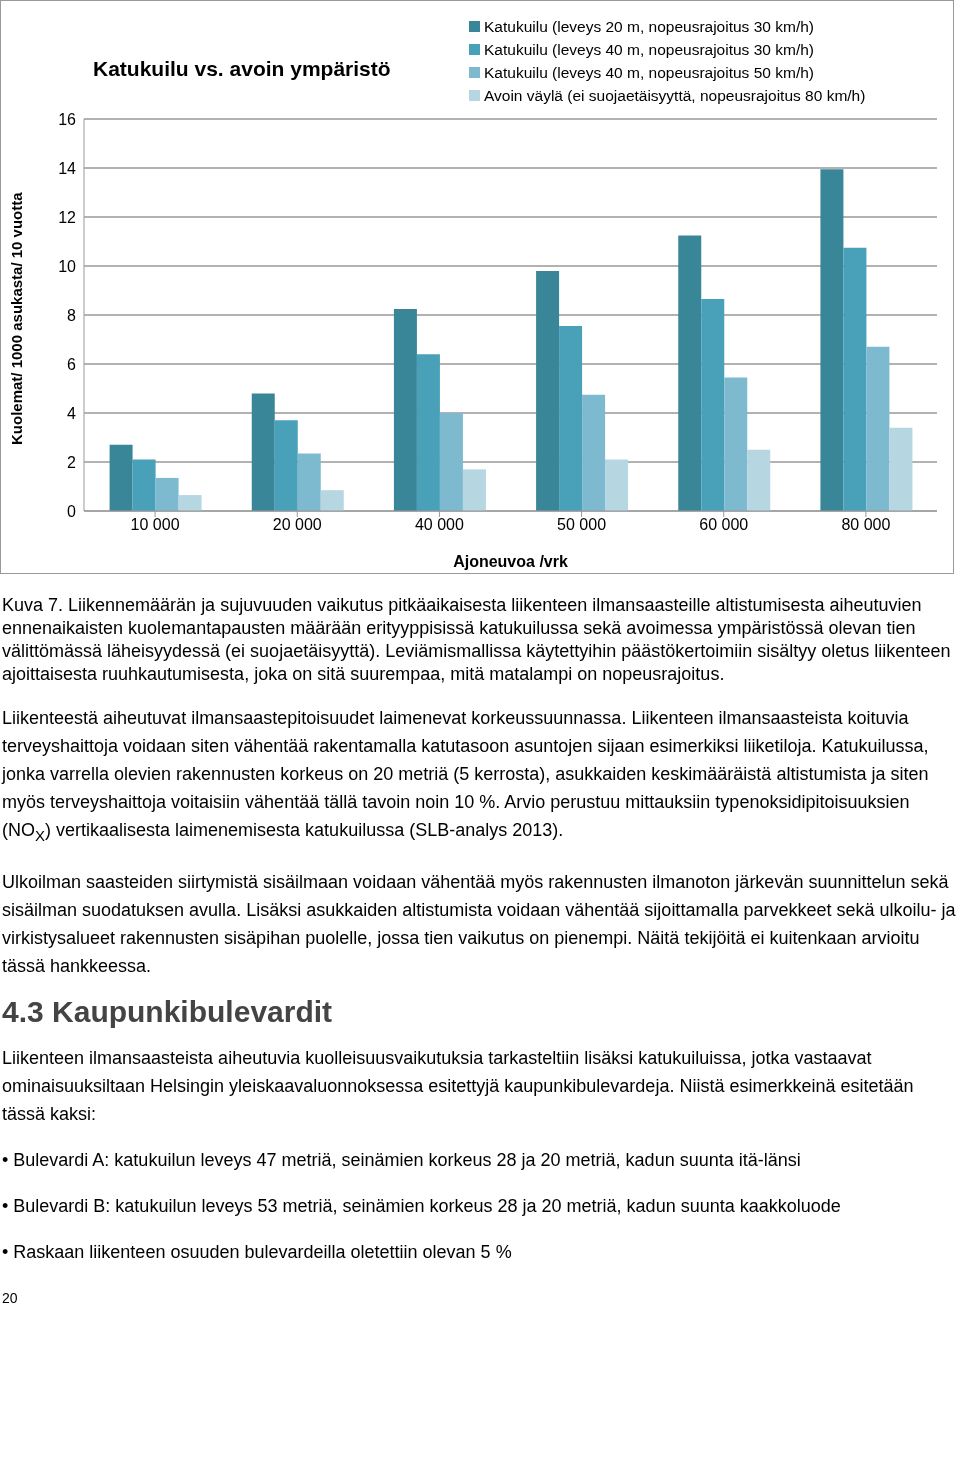  I want to click on legend-label: Avoin väylä (ei suojaetäisyyttä, nopeusrajoitus 80 km/h), so click(675, 96).